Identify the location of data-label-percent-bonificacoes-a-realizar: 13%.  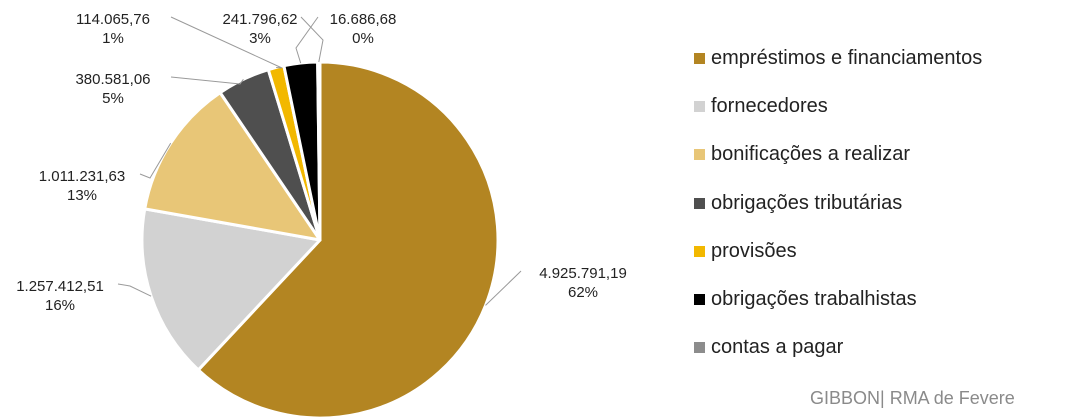
(82, 195).